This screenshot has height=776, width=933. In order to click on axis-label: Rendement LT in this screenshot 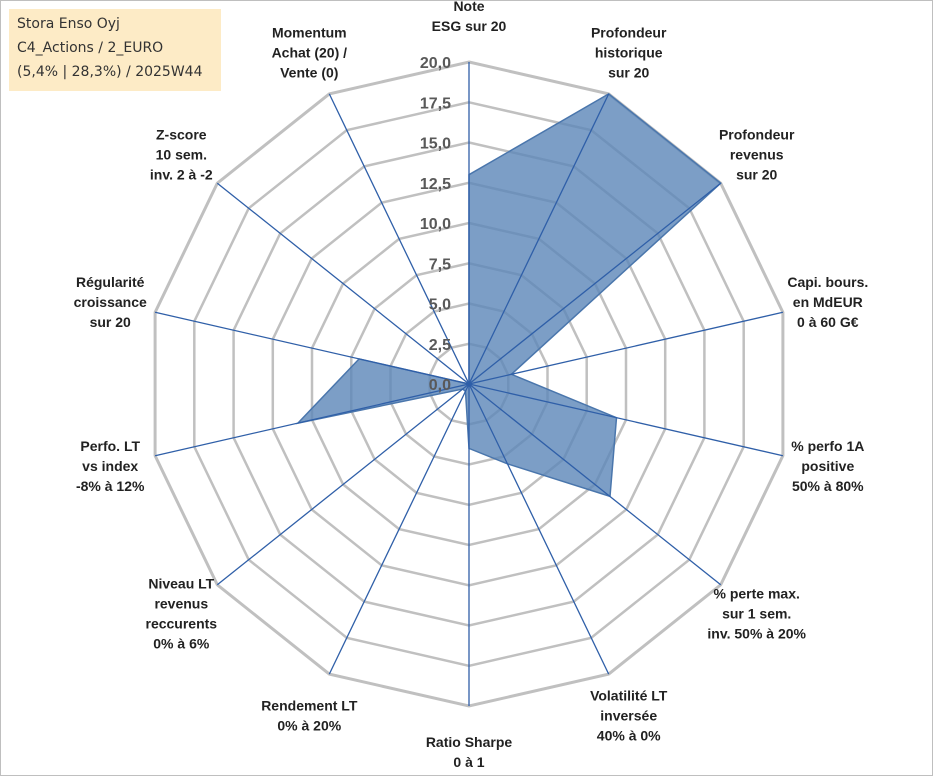, I will do `click(309, 706)`.